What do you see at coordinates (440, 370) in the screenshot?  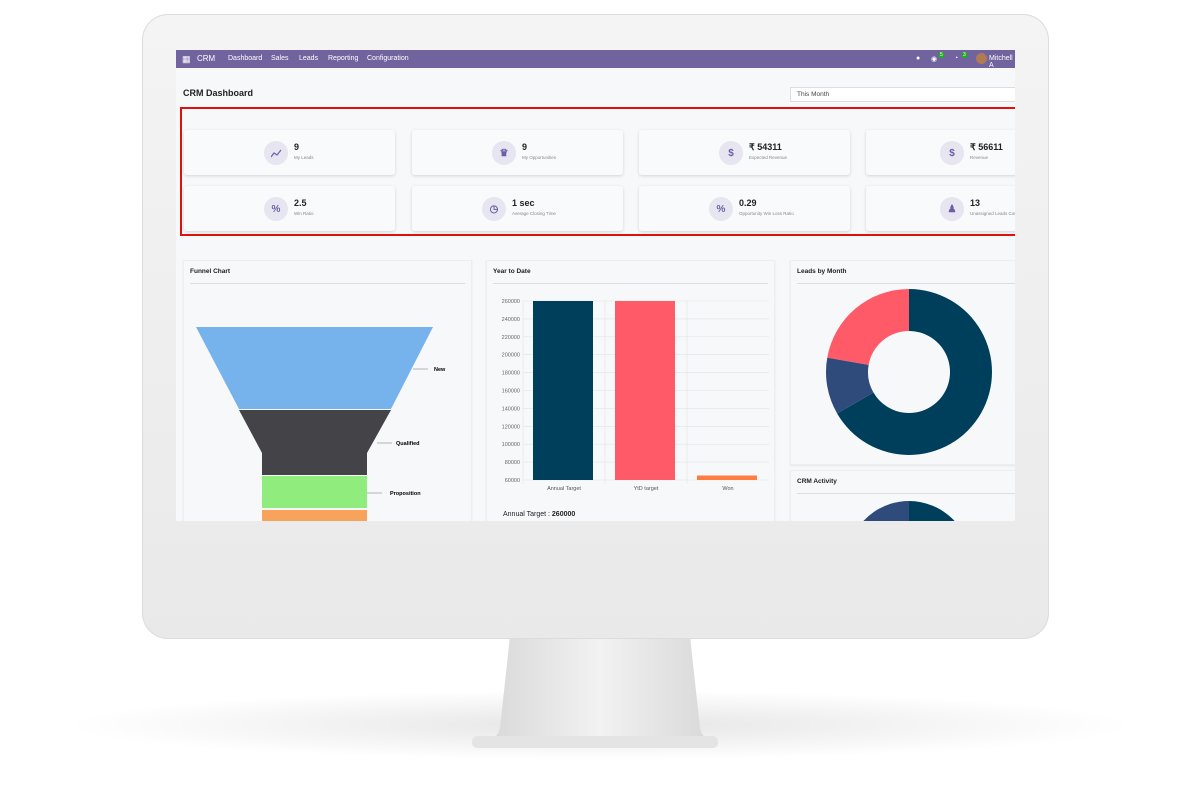 I see `funnel-label-new: New` at bounding box center [440, 370].